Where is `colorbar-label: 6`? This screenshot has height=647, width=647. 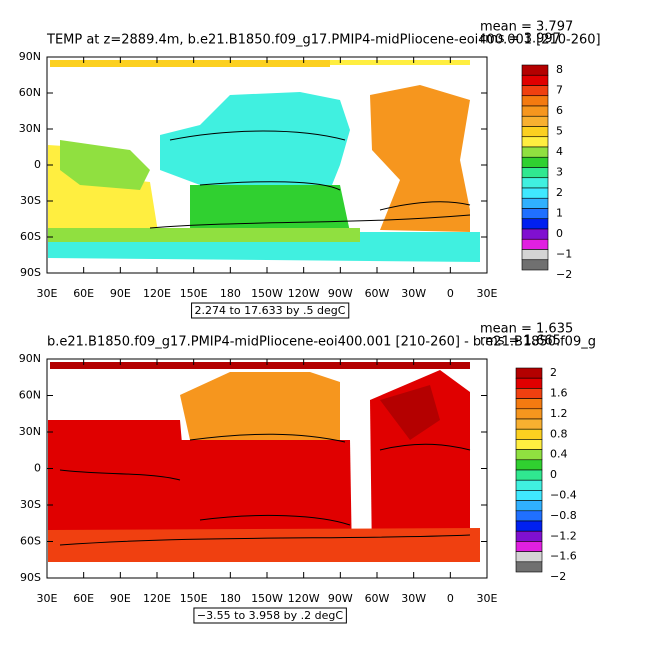
colorbar-label: 6 is located at coordinates (559, 110).